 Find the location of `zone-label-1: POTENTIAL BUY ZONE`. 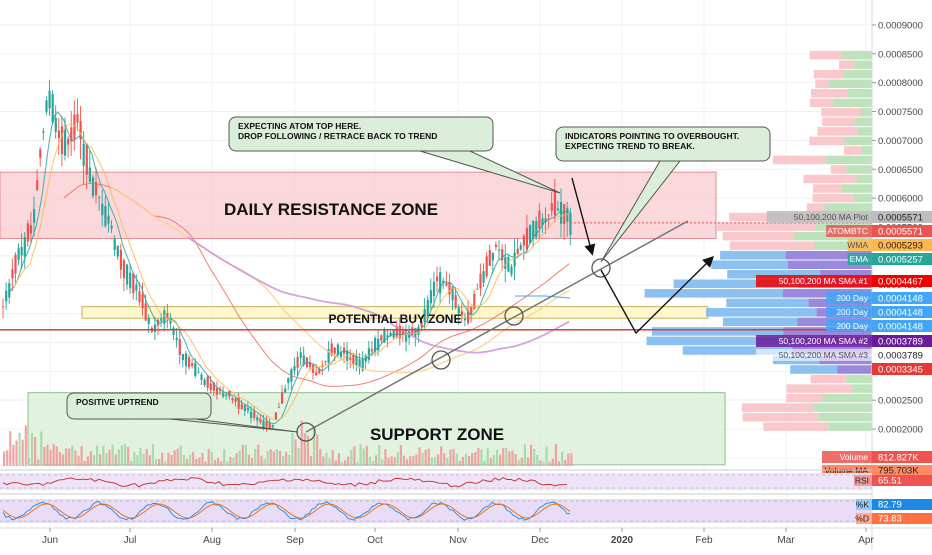

zone-label-1: POTENTIAL BUY ZONE is located at coordinates (395, 319).